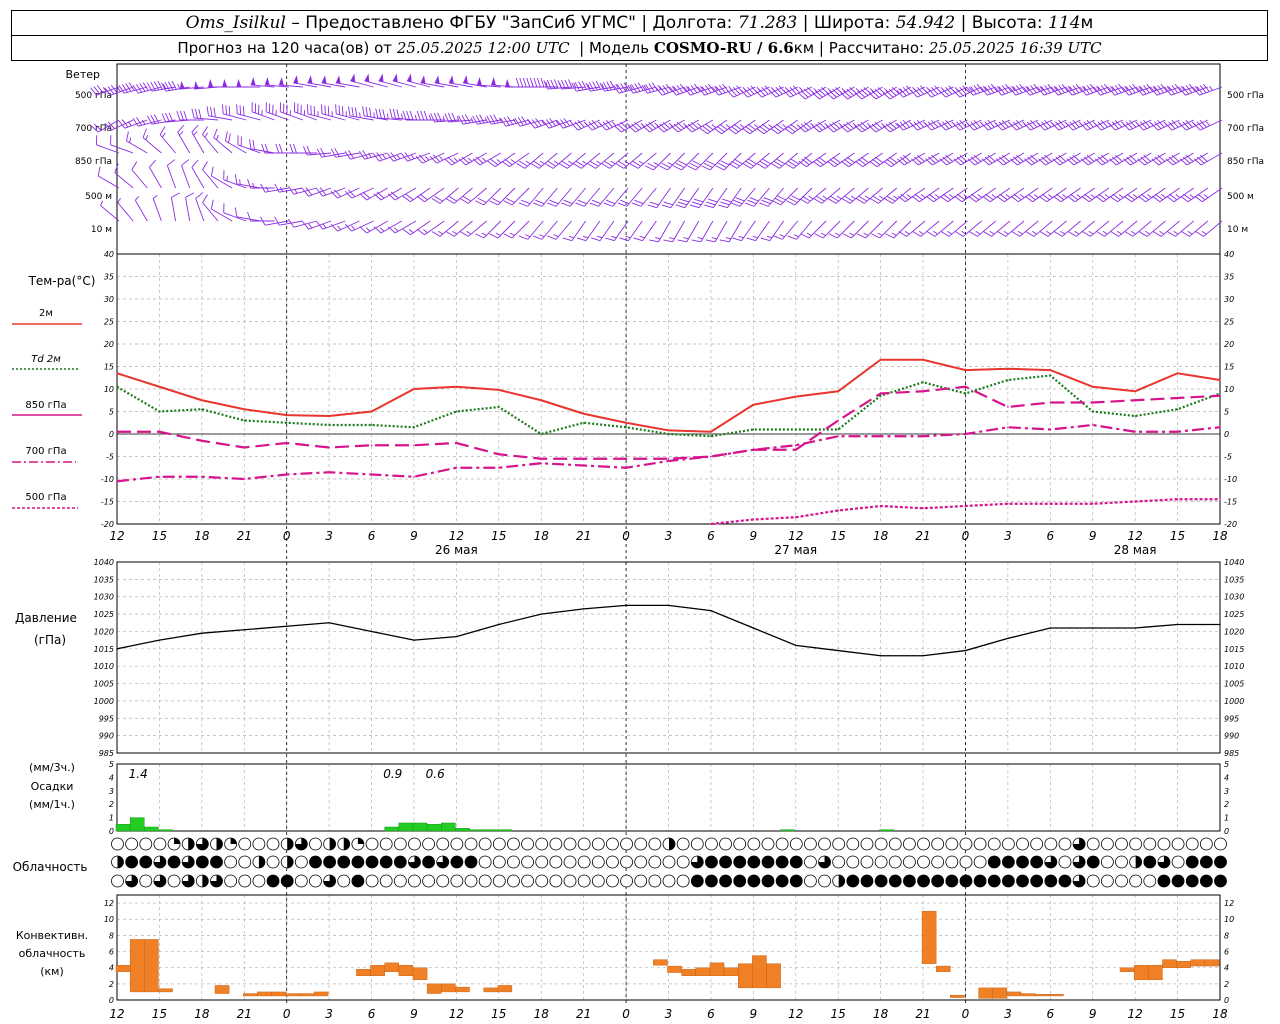  Describe the element at coordinates (111, 984) in the screenshot. I see `y-tick-left-conv: 2` at that location.